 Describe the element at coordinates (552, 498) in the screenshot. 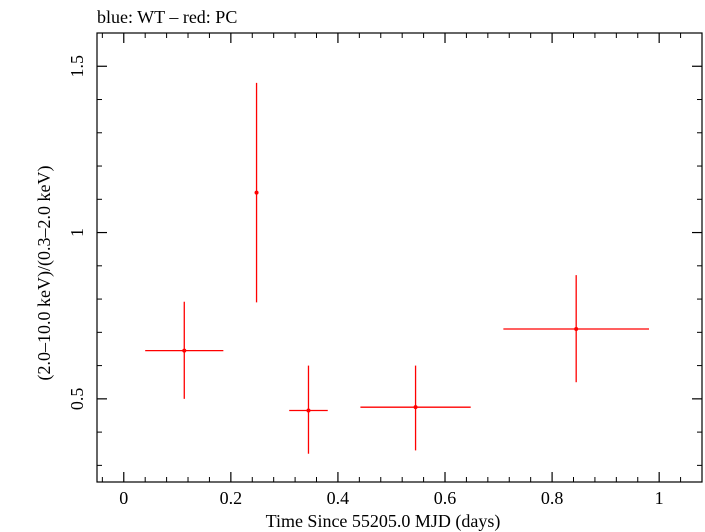

I see `x-tick-label: 0.8` at that location.